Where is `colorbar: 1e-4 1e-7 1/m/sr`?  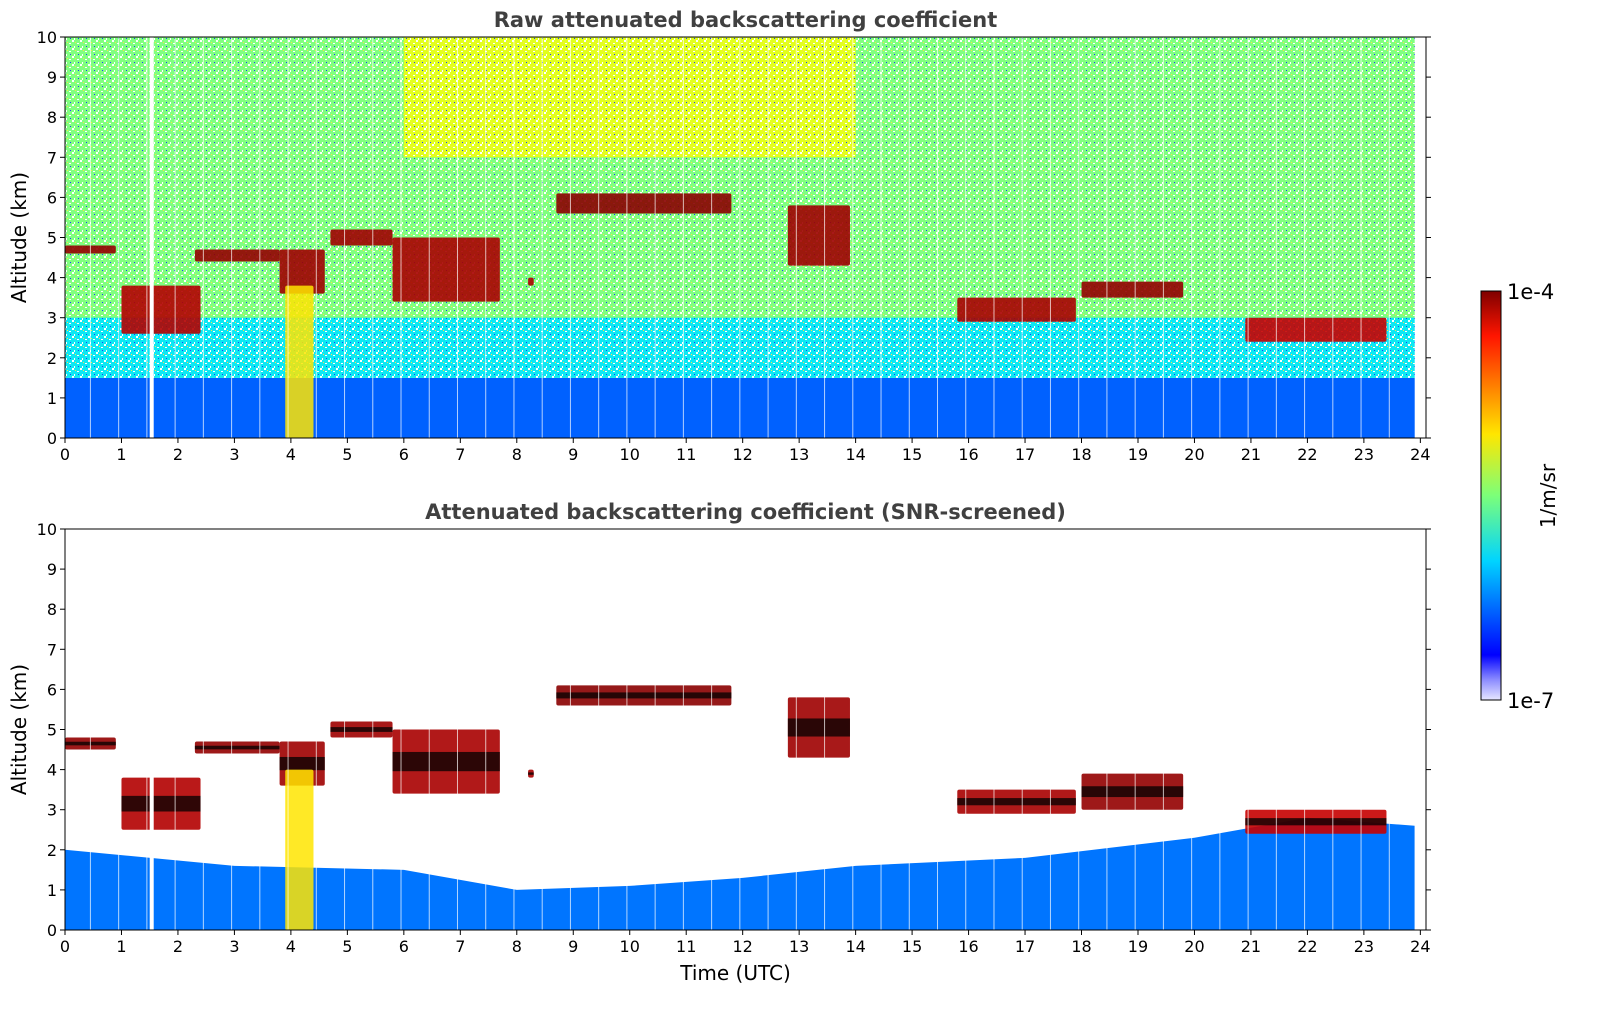
colorbar: 1e-4 1e-7 1/m/sr is located at coordinates (1520, 496).